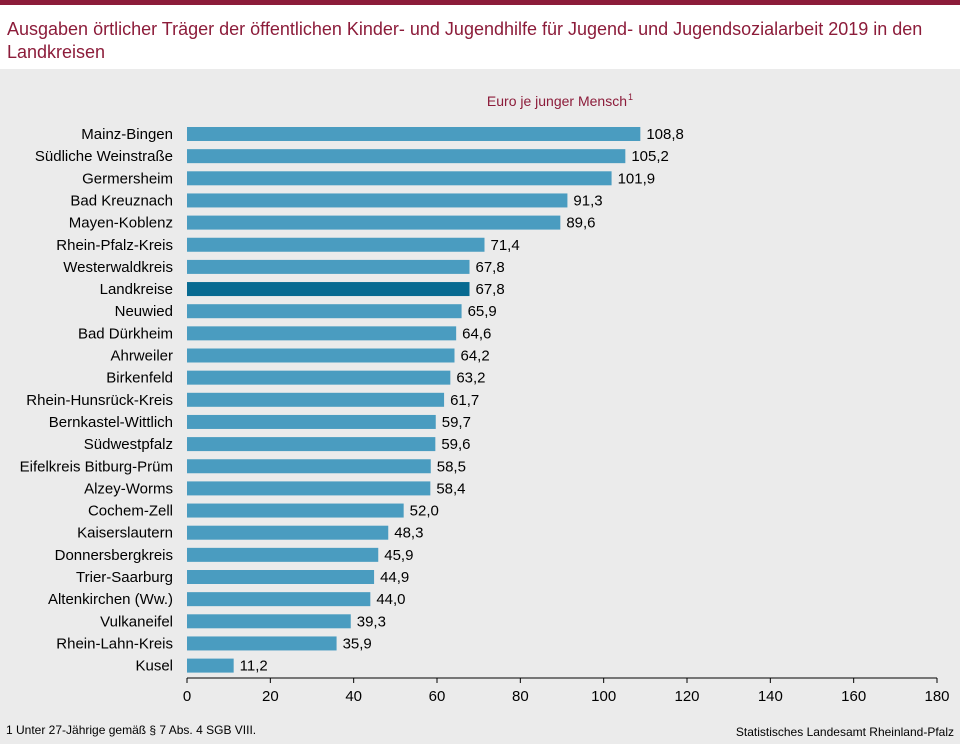 The width and height of the screenshot is (960, 744). What do you see at coordinates (144, 311) in the screenshot?
I see `category-label-8: Neuwied` at bounding box center [144, 311].